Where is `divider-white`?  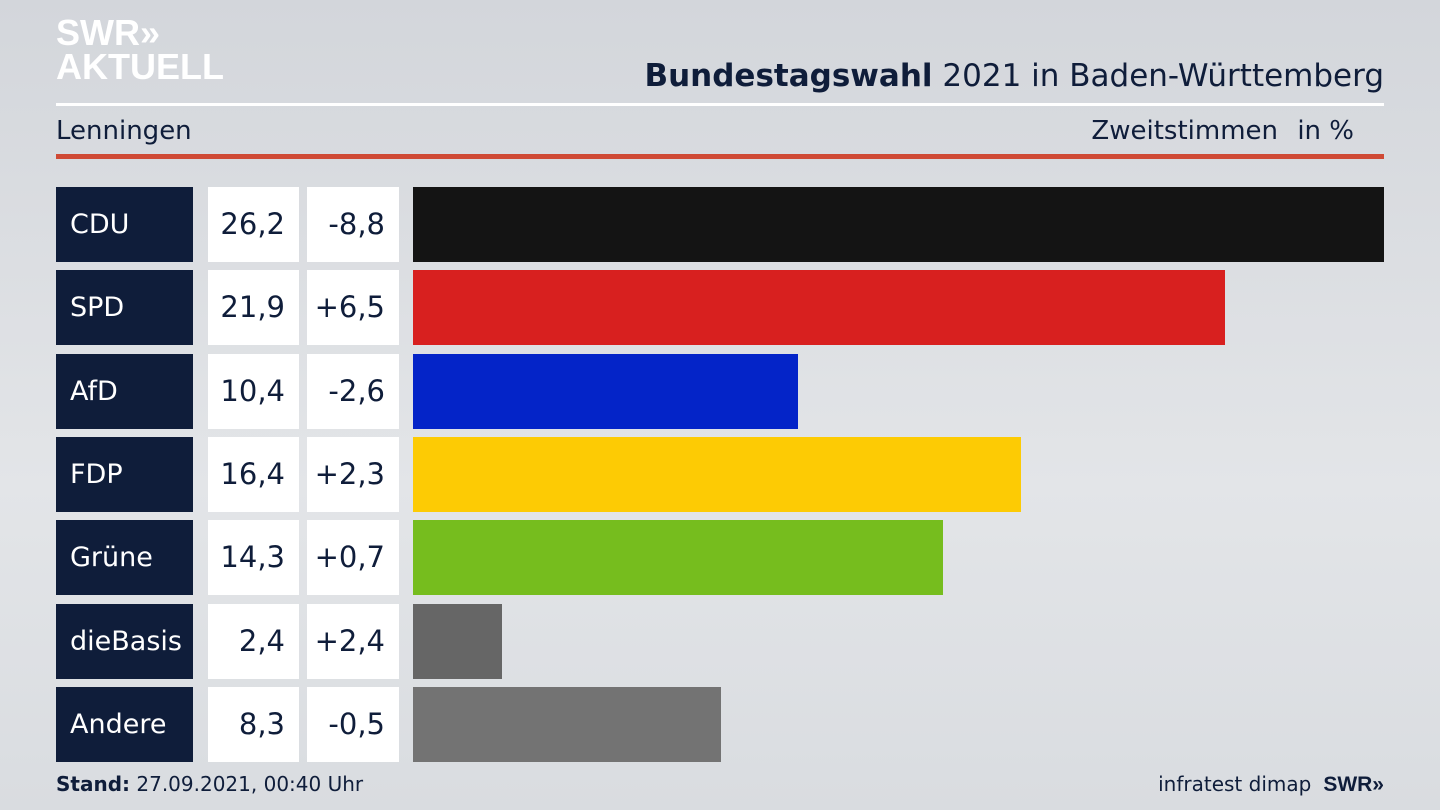 divider-white is located at coordinates (720, 104).